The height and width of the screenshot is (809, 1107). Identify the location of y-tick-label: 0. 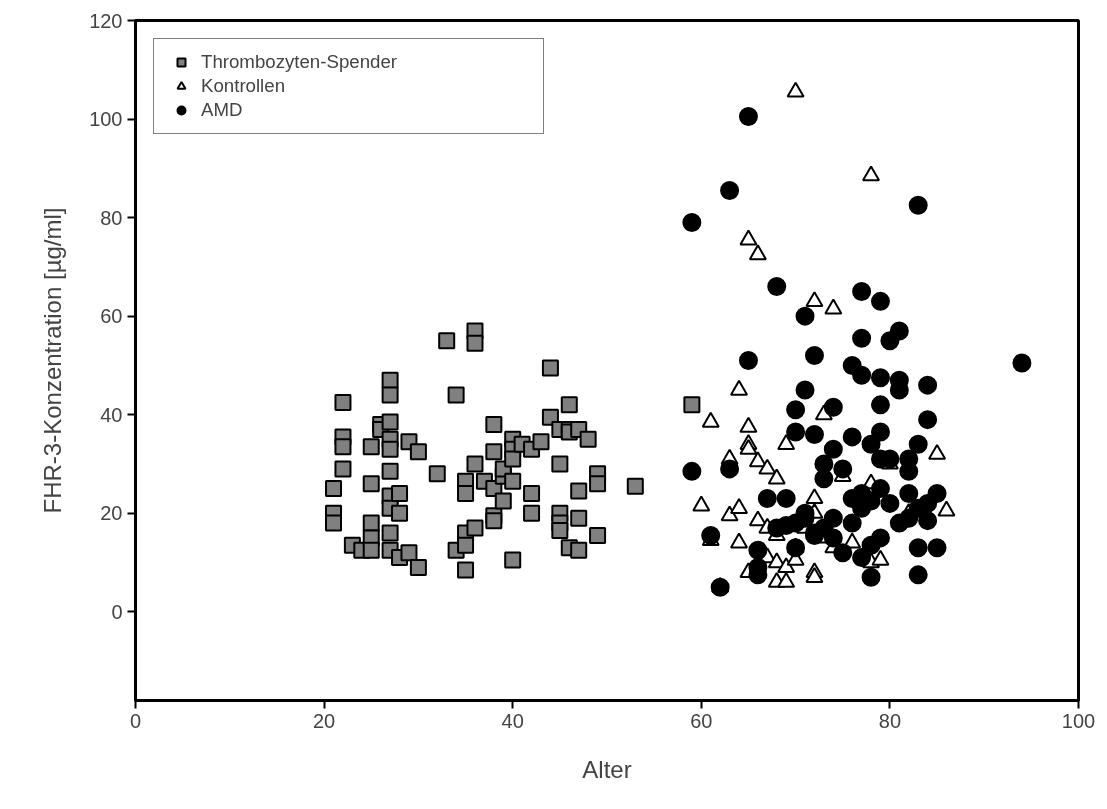
(117, 611).